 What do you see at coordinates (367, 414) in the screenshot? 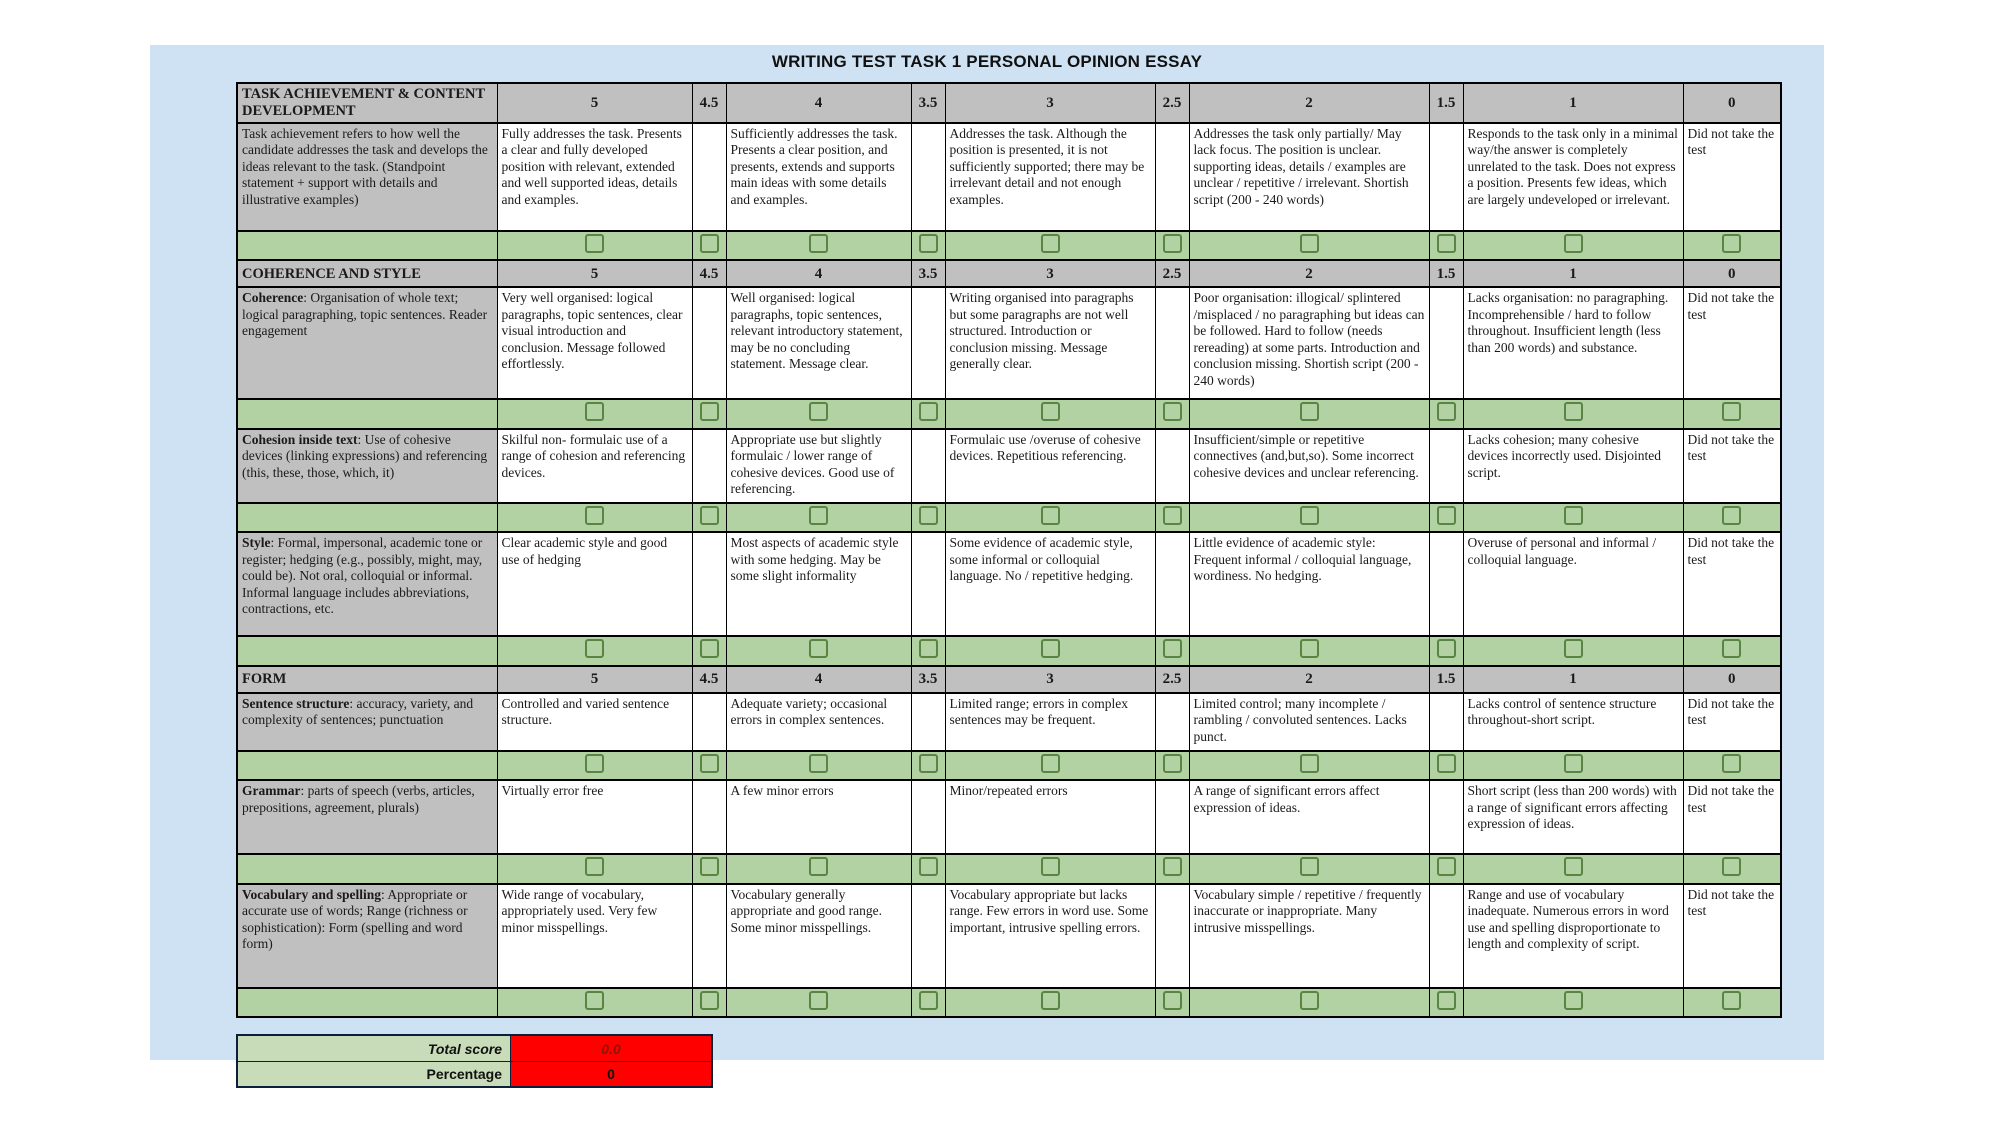
I see `checkbox-row-label-cell` at bounding box center [367, 414].